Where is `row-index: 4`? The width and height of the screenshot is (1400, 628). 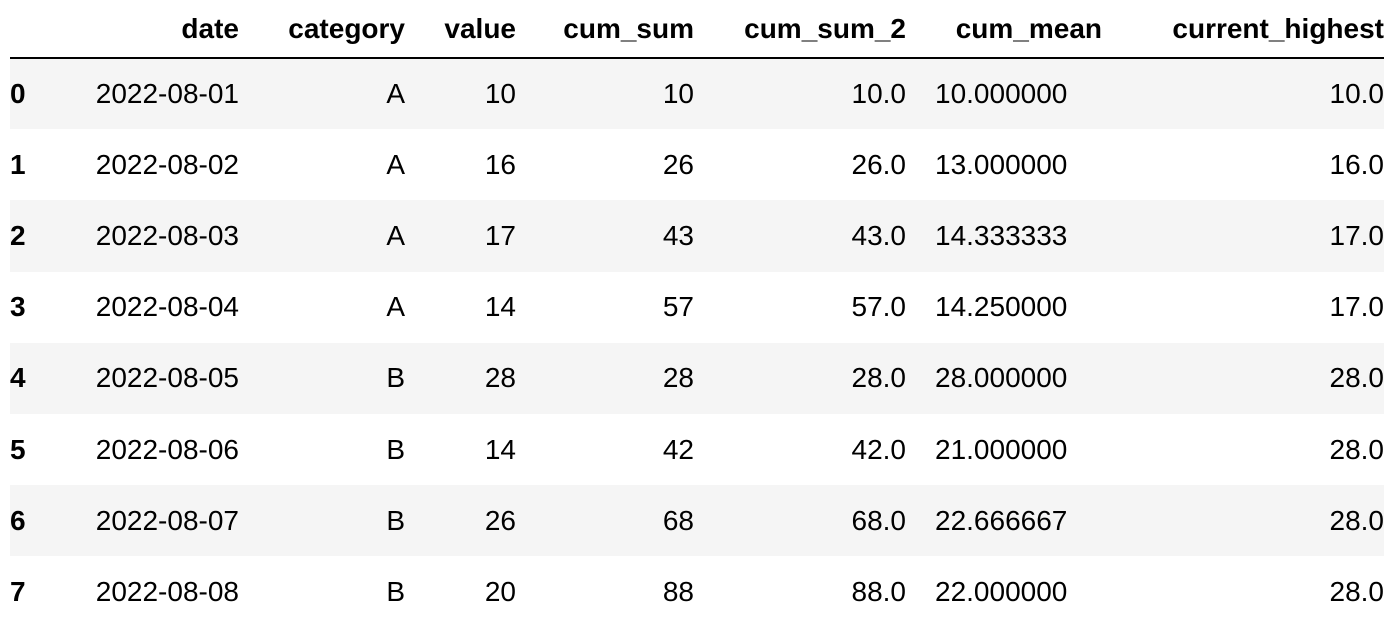
row-index: 4 is located at coordinates (18, 378).